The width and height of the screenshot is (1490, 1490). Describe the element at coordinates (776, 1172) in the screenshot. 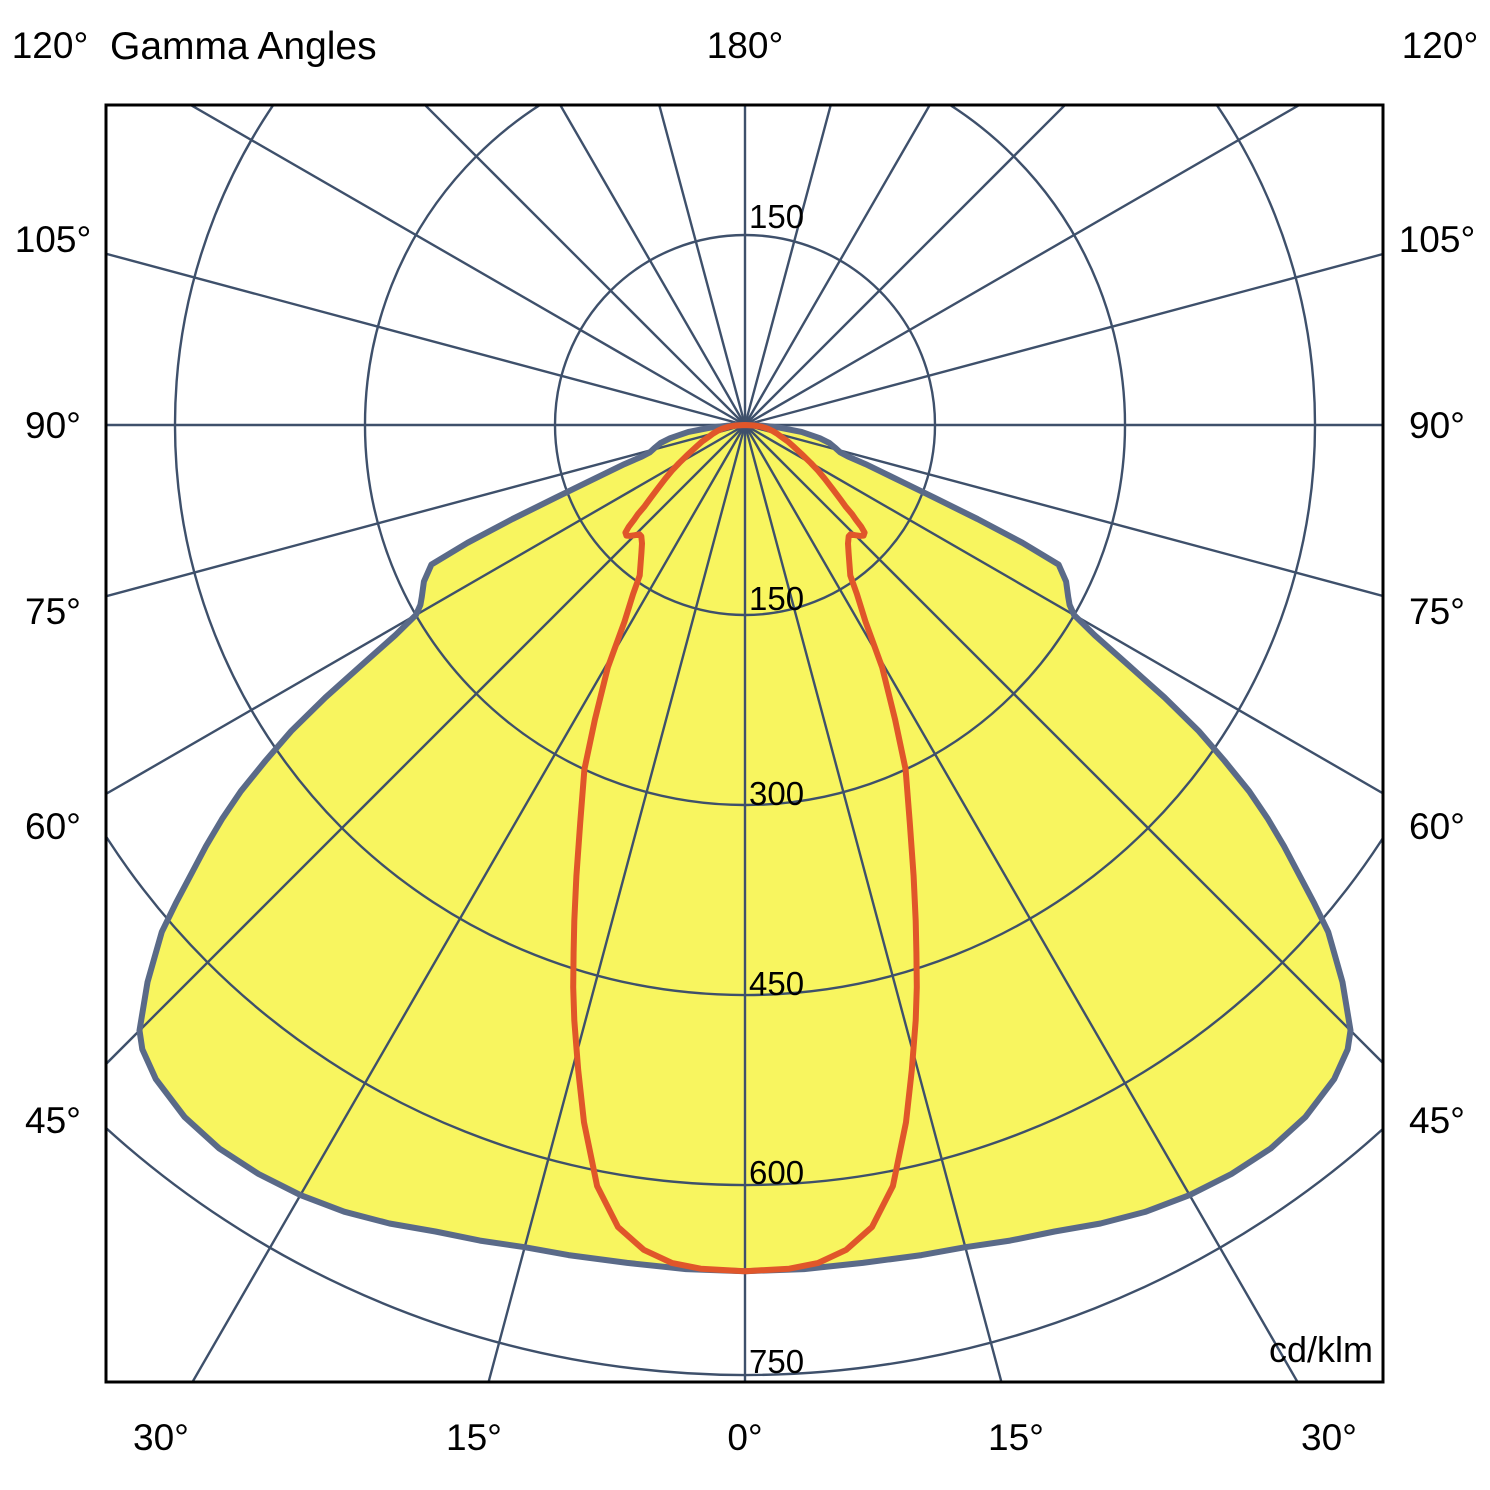

I see `ring-value-label: 600` at that location.